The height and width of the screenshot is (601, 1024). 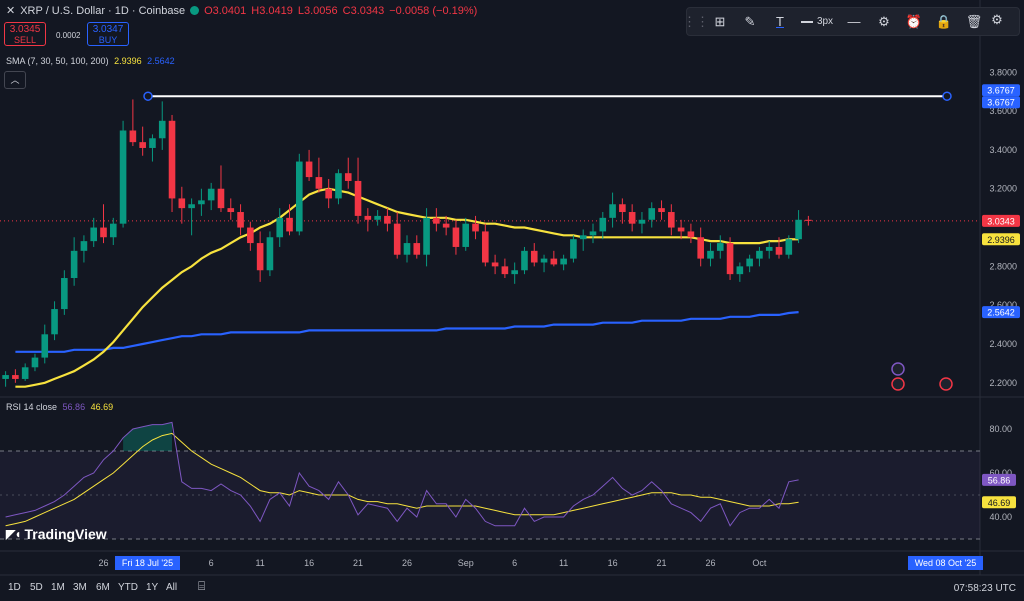 I want to click on lightning-event-circle, so click(x=898, y=369).